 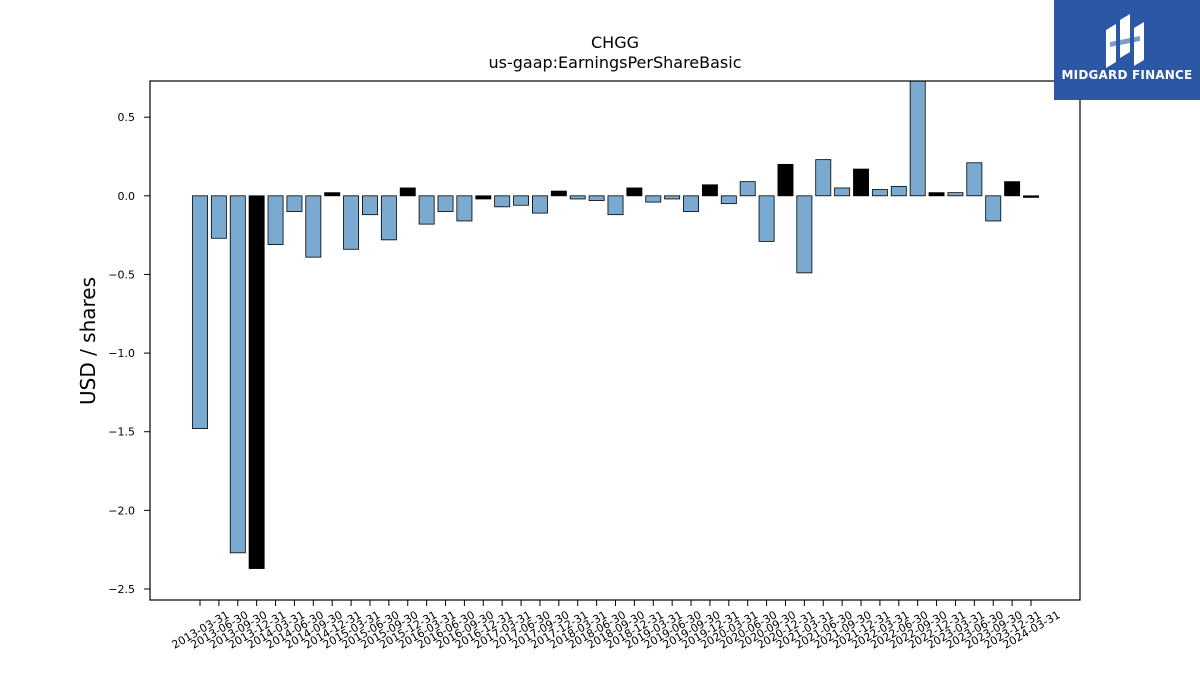 What do you see at coordinates (121, 353) in the screenshot?
I see `y-tick-label: −1.0` at bounding box center [121, 353].